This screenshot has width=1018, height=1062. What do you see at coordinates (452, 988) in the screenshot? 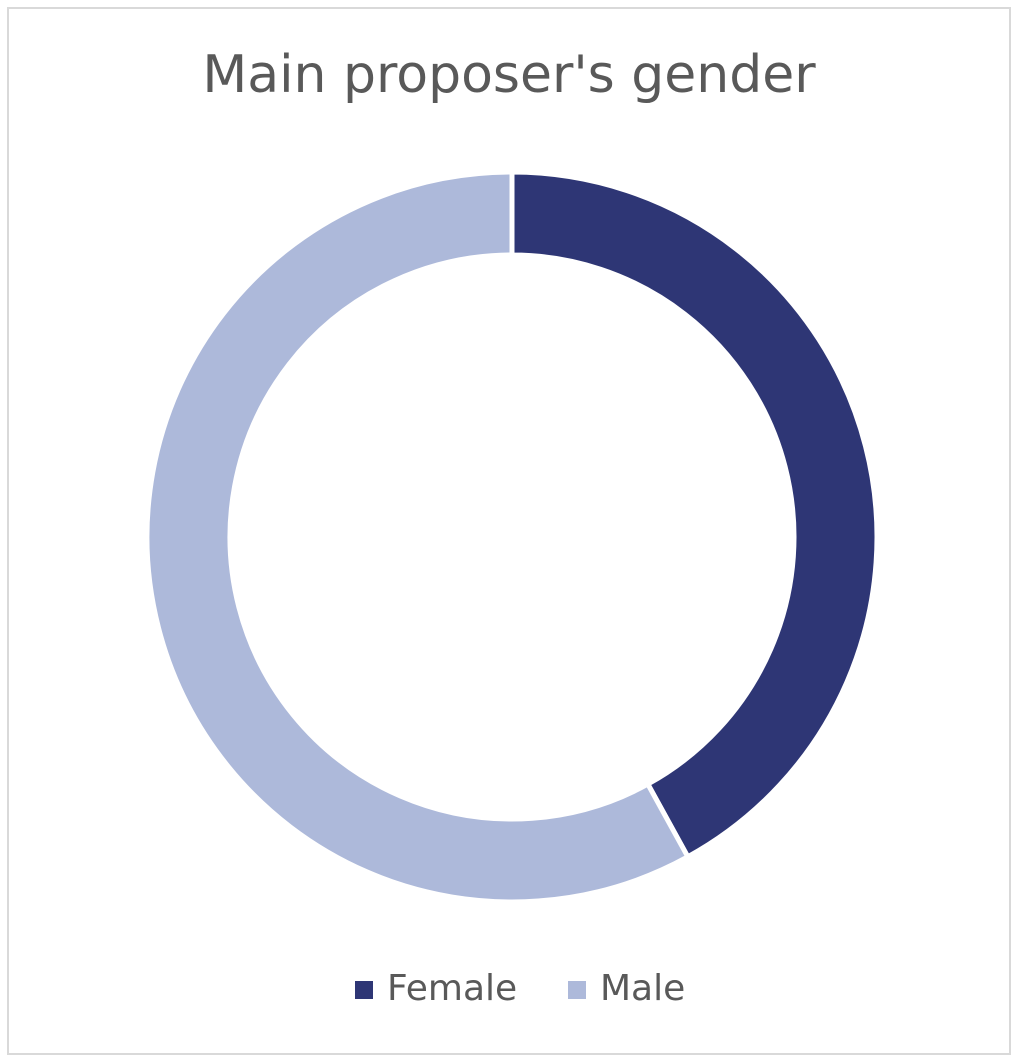
I see `legend-label: Female` at bounding box center [452, 988].